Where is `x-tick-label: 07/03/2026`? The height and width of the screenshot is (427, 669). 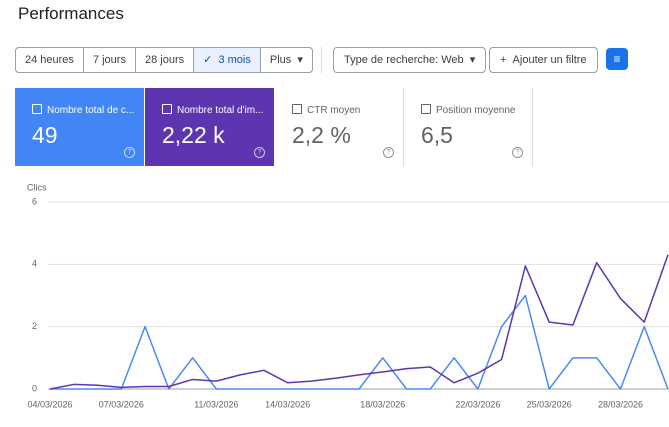
x-tick-label: 07/03/2026 is located at coordinates (121, 404).